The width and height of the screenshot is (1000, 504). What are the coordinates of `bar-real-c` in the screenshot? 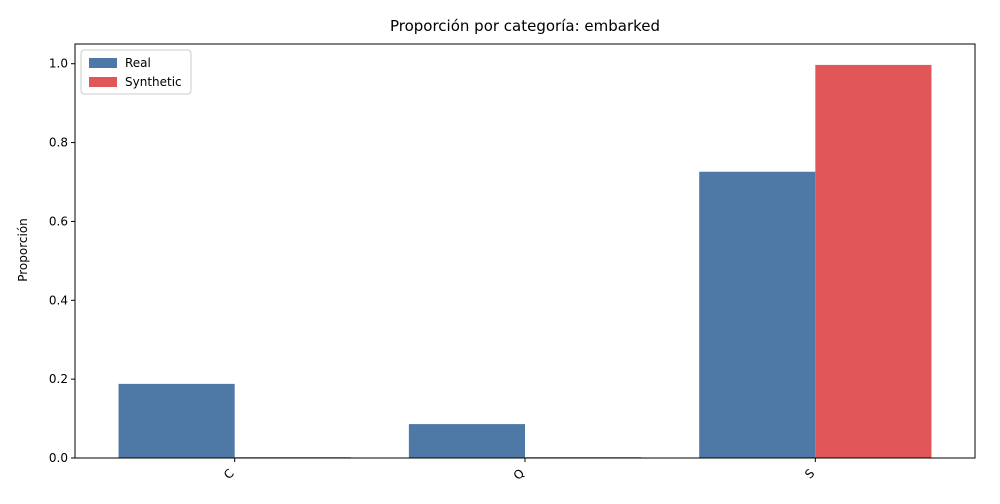 It's located at (176, 420).